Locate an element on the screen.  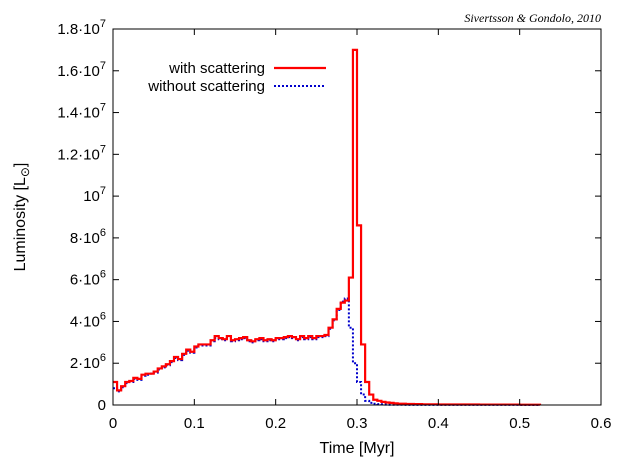
x-tick-label: 0.6 is located at coordinates (601, 423).